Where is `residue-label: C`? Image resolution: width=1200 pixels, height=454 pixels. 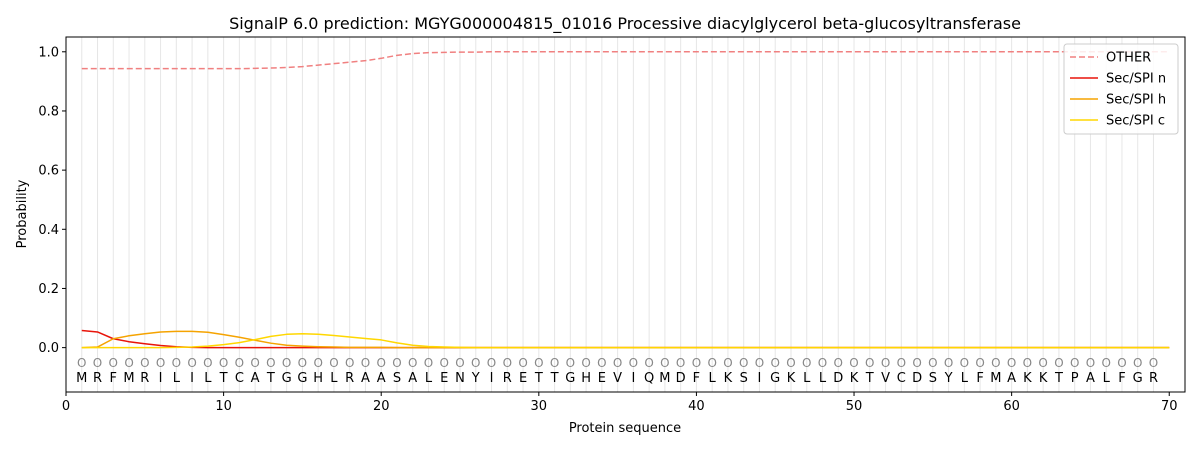
residue-label: C is located at coordinates (239, 378).